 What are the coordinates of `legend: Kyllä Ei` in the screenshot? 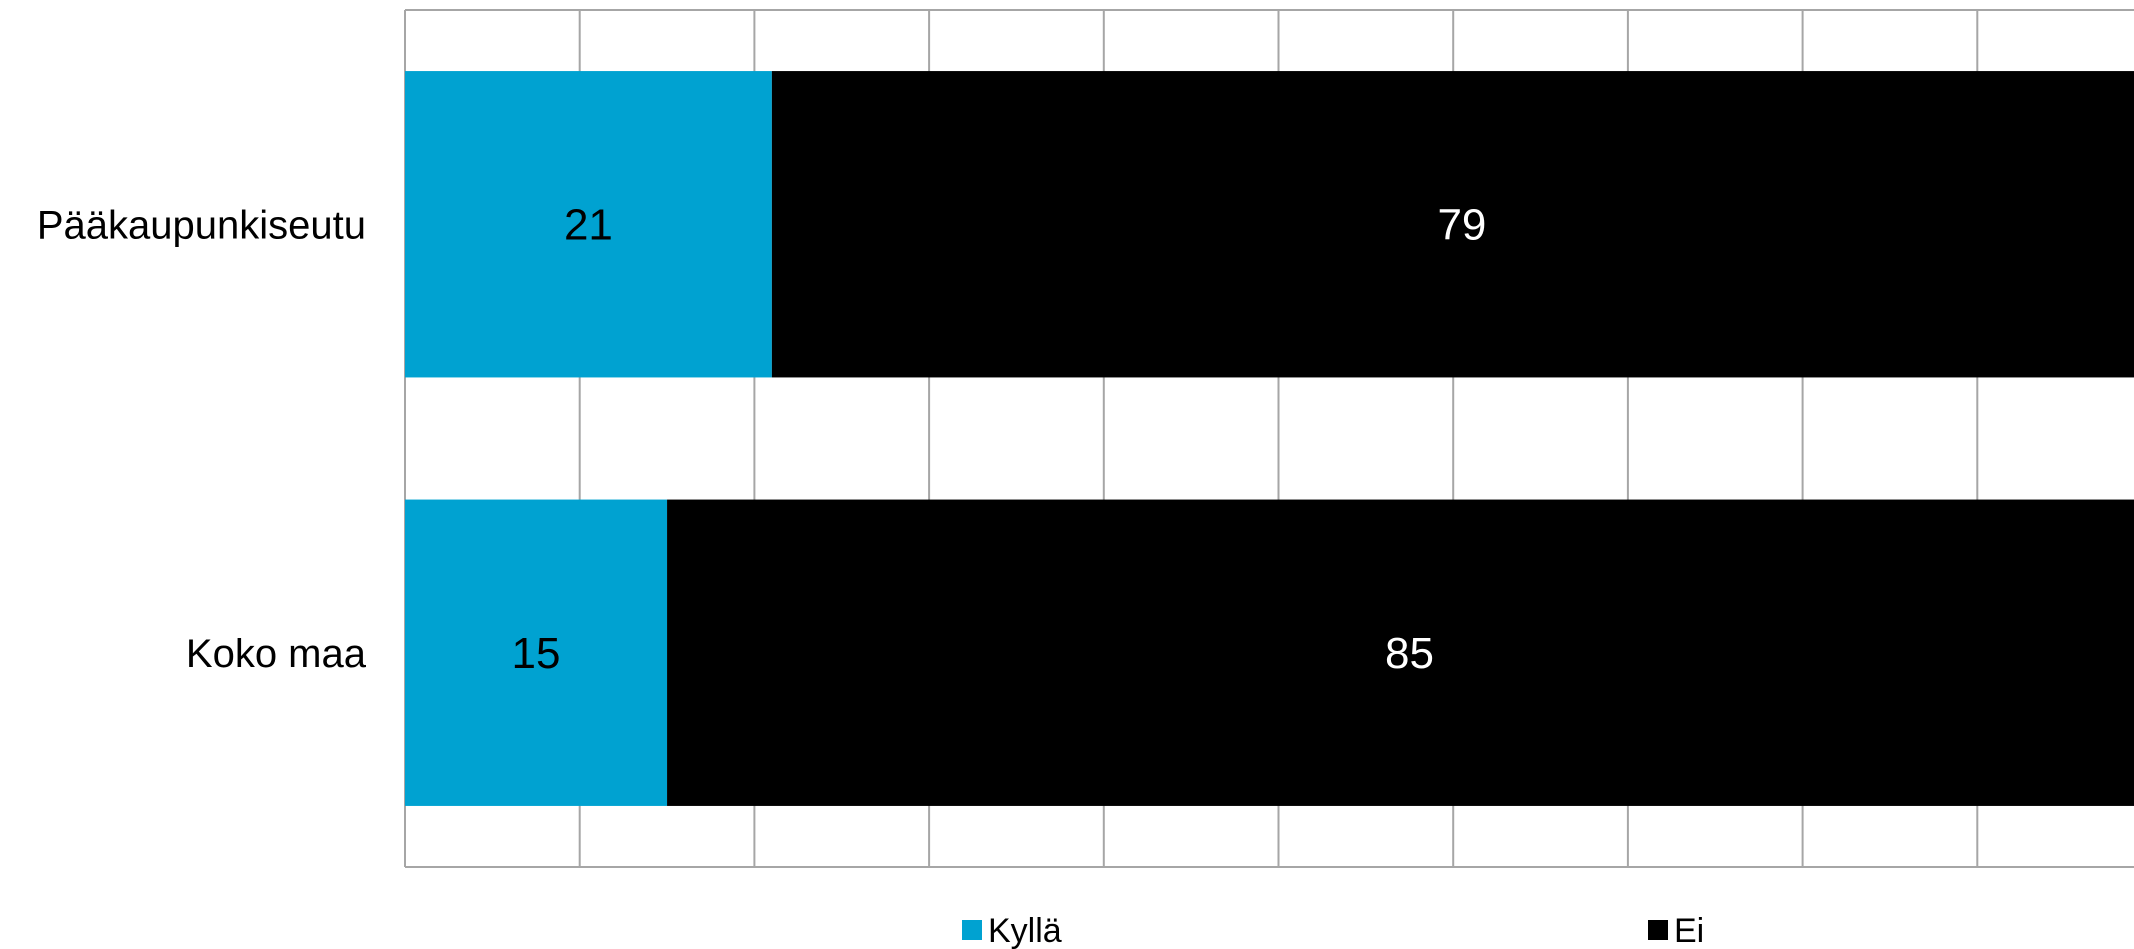 It's located at (1333, 930).